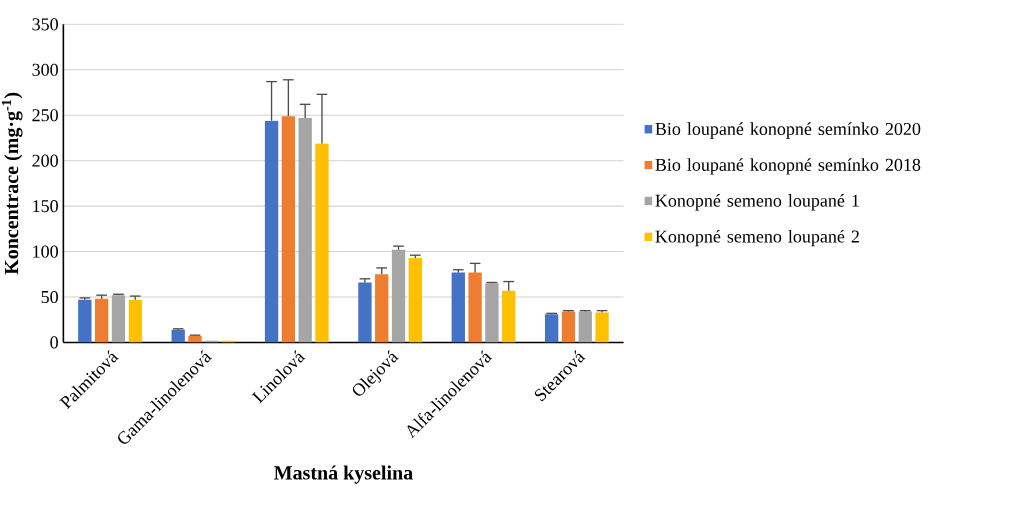 This screenshot has width=1027, height=529. I want to click on y-tick-label: 200, so click(45, 160).